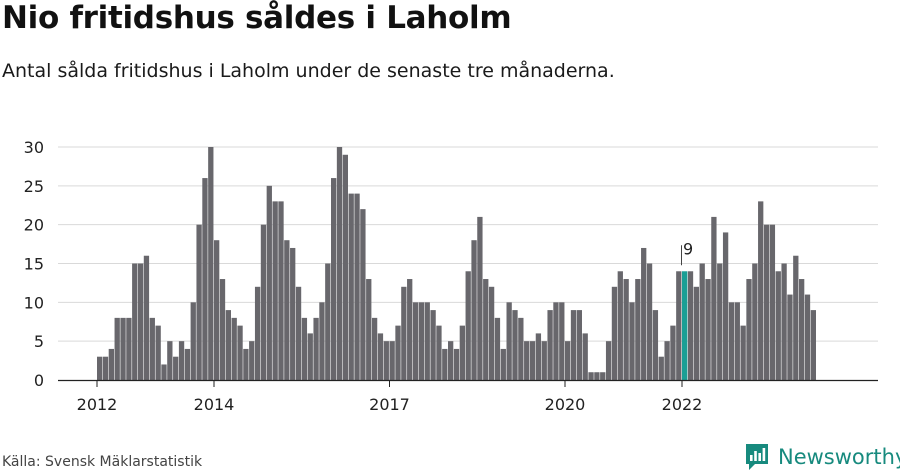  What do you see at coordinates (214, 404) in the screenshot?
I see `x-tick-label: 2014` at bounding box center [214, 404].